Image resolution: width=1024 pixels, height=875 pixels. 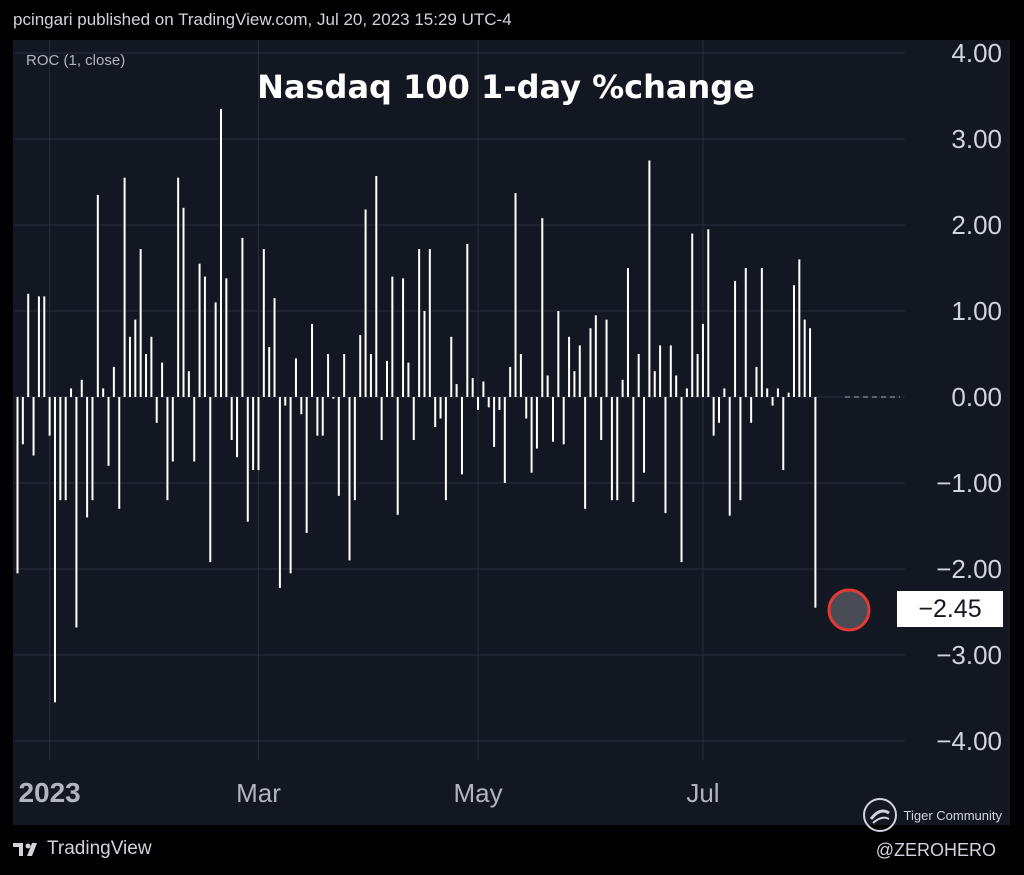 What do you see at coordinates (976, 53) in the screenshot?
I see `y-tick-label: 4.00` at bounding box center [976, 53].